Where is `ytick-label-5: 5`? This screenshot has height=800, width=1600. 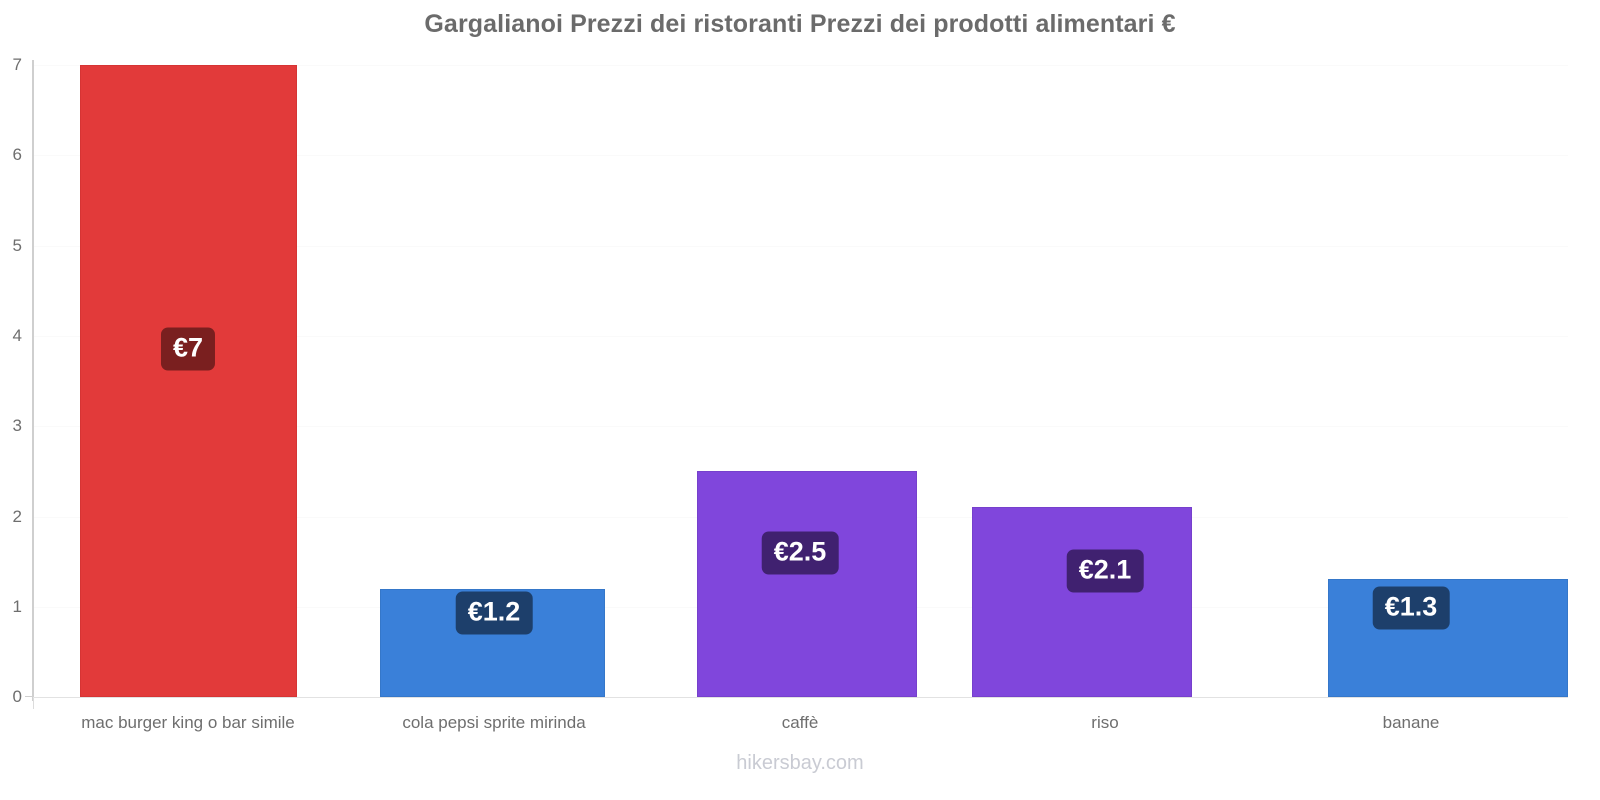 ytick-label-5: 5 is located at coordinates (17, 245).